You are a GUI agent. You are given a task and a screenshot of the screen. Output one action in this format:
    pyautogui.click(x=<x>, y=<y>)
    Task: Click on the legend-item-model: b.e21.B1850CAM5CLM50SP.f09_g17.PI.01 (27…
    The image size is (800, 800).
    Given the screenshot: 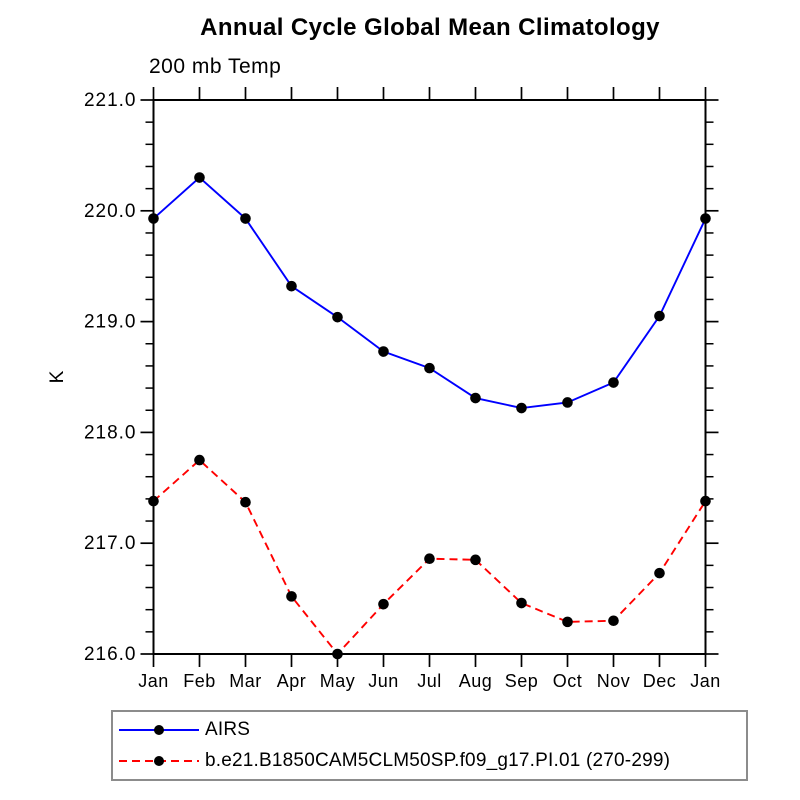 What is the action you would take?
    pyautogui.click(x=431, y=761)
    